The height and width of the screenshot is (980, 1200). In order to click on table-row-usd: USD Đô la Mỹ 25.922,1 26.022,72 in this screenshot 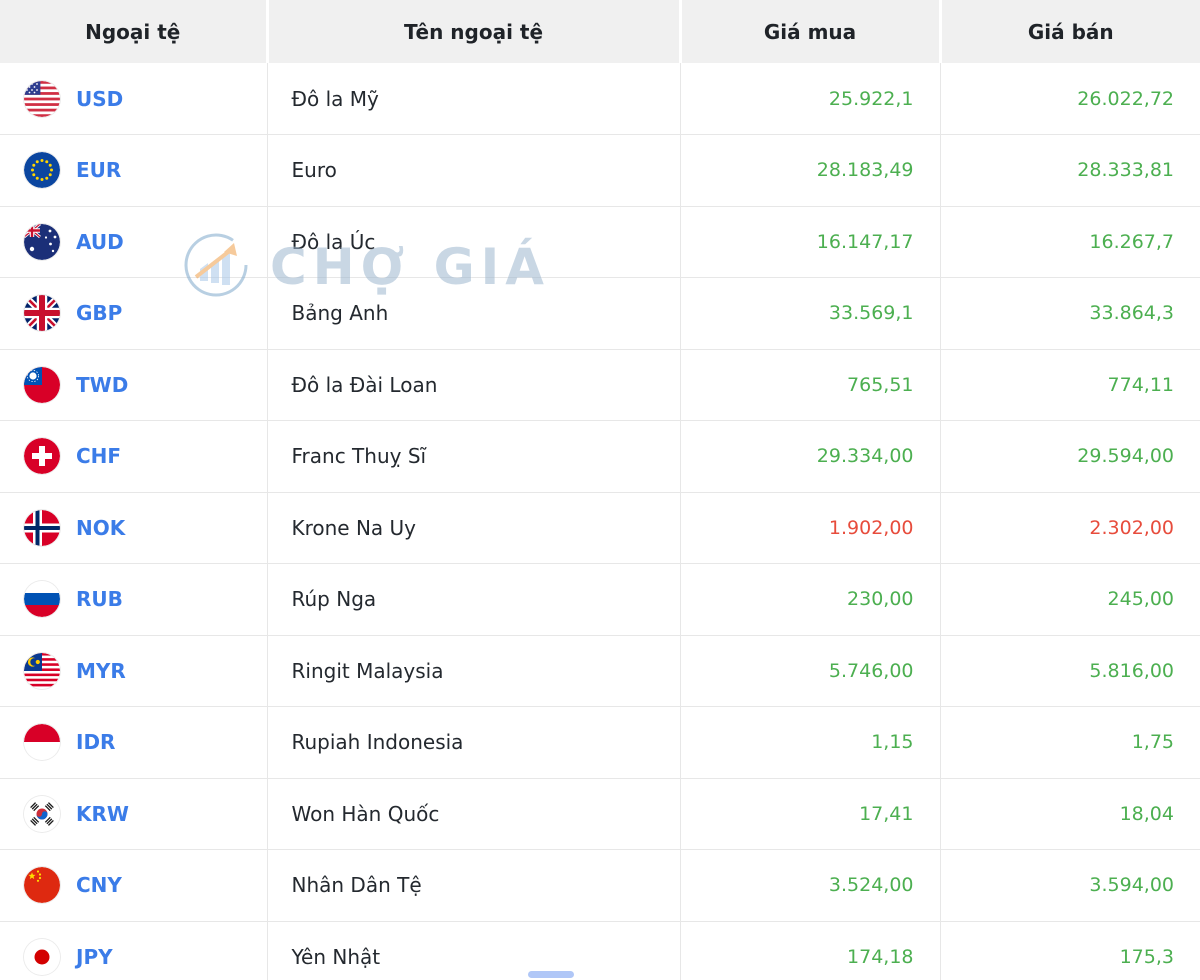, I will do `click(600, 99)`.